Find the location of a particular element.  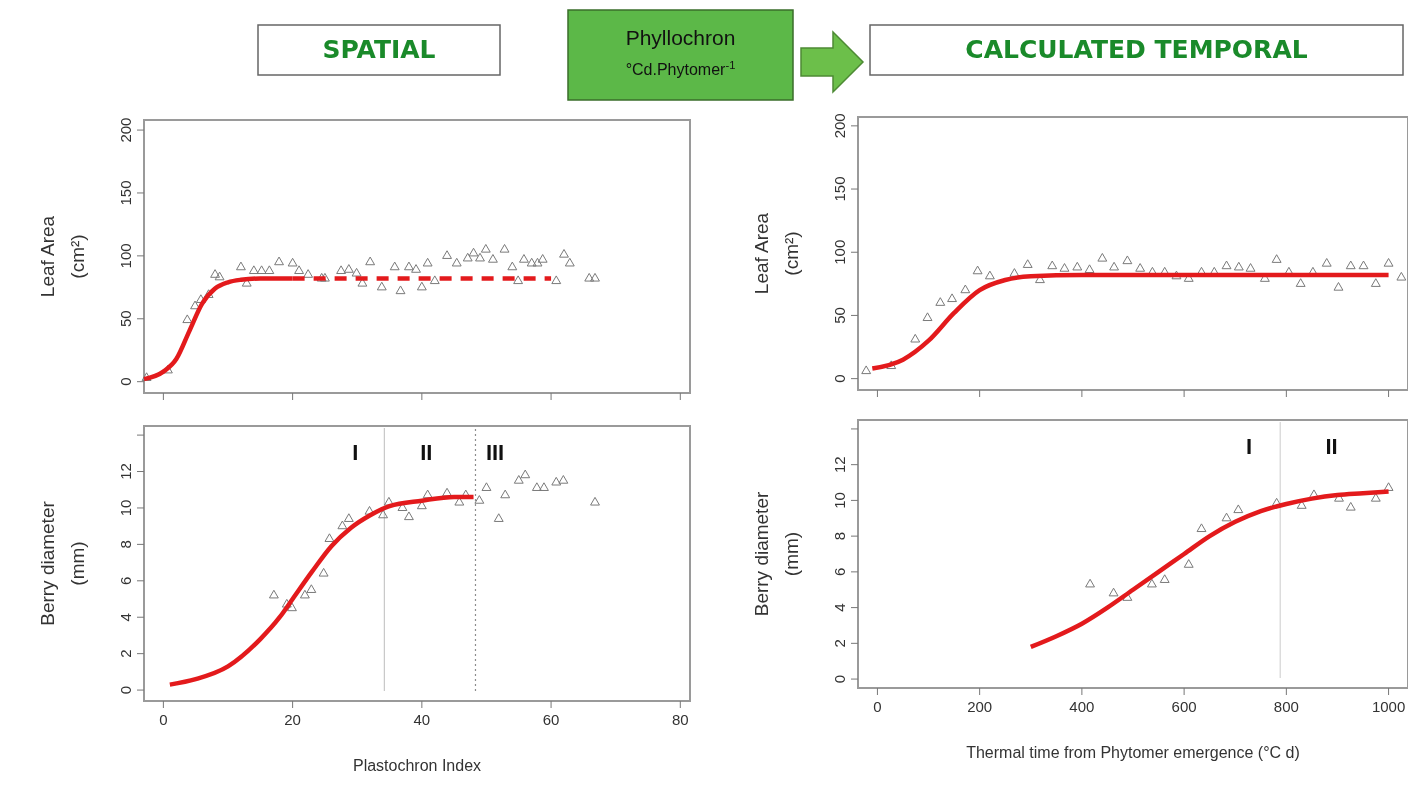

y-axis-title: Leaf Area (cm²) is located at coordinates (776, 253).